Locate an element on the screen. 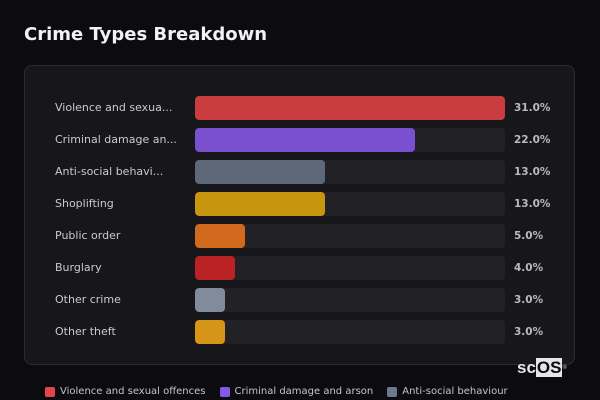 The height and width of the screenshot is (400, 600). legend-label: Criminal damage and arson is located at coordinates (304, 391).